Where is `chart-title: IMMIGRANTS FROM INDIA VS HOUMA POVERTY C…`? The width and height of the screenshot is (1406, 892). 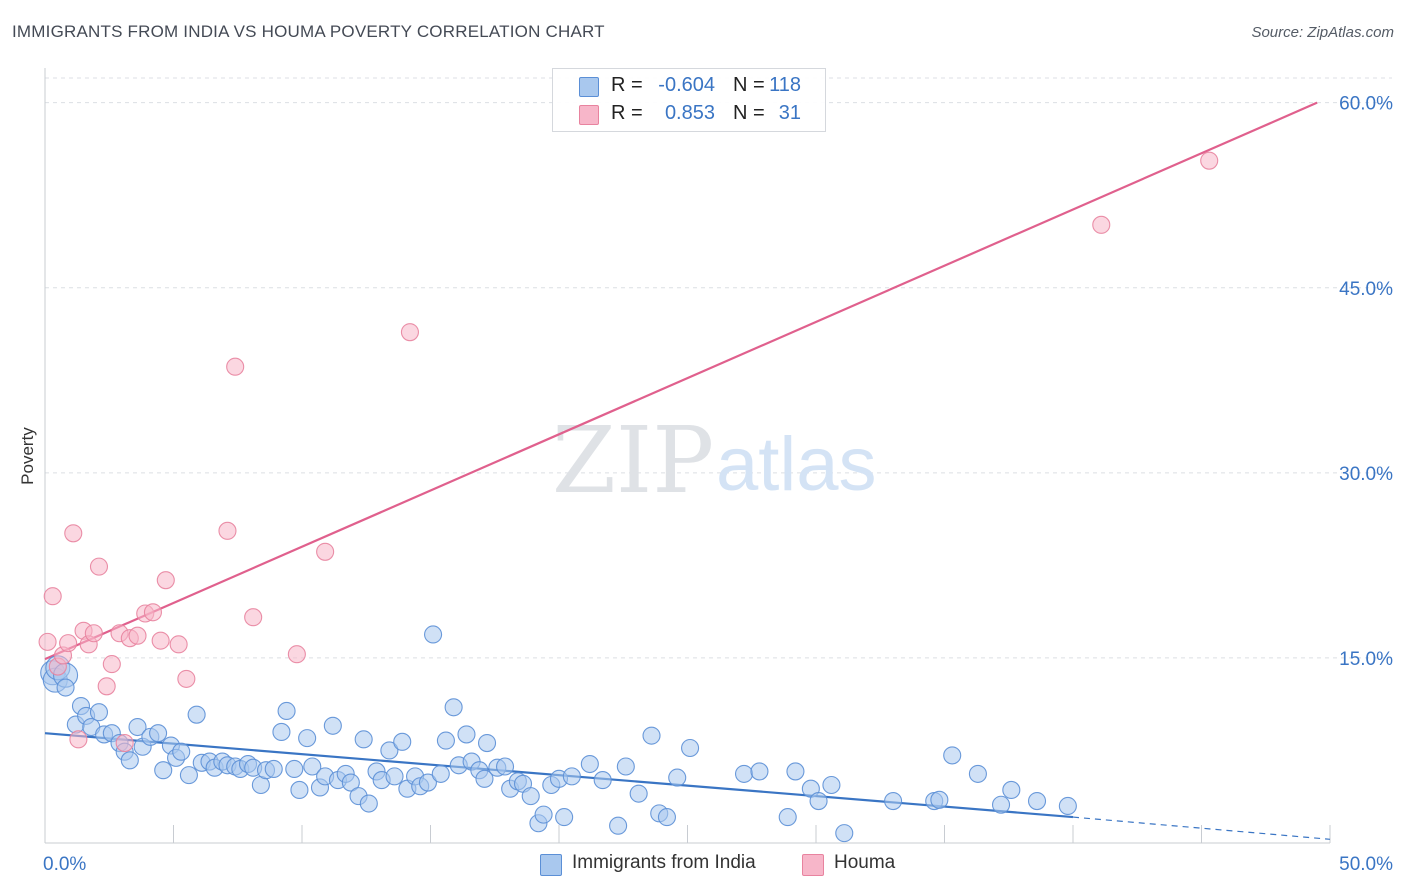
chart-title: IMMIGRANTS FROM INDIA VS HOUMA POVERTY C… is located at coordinates (308, 31).